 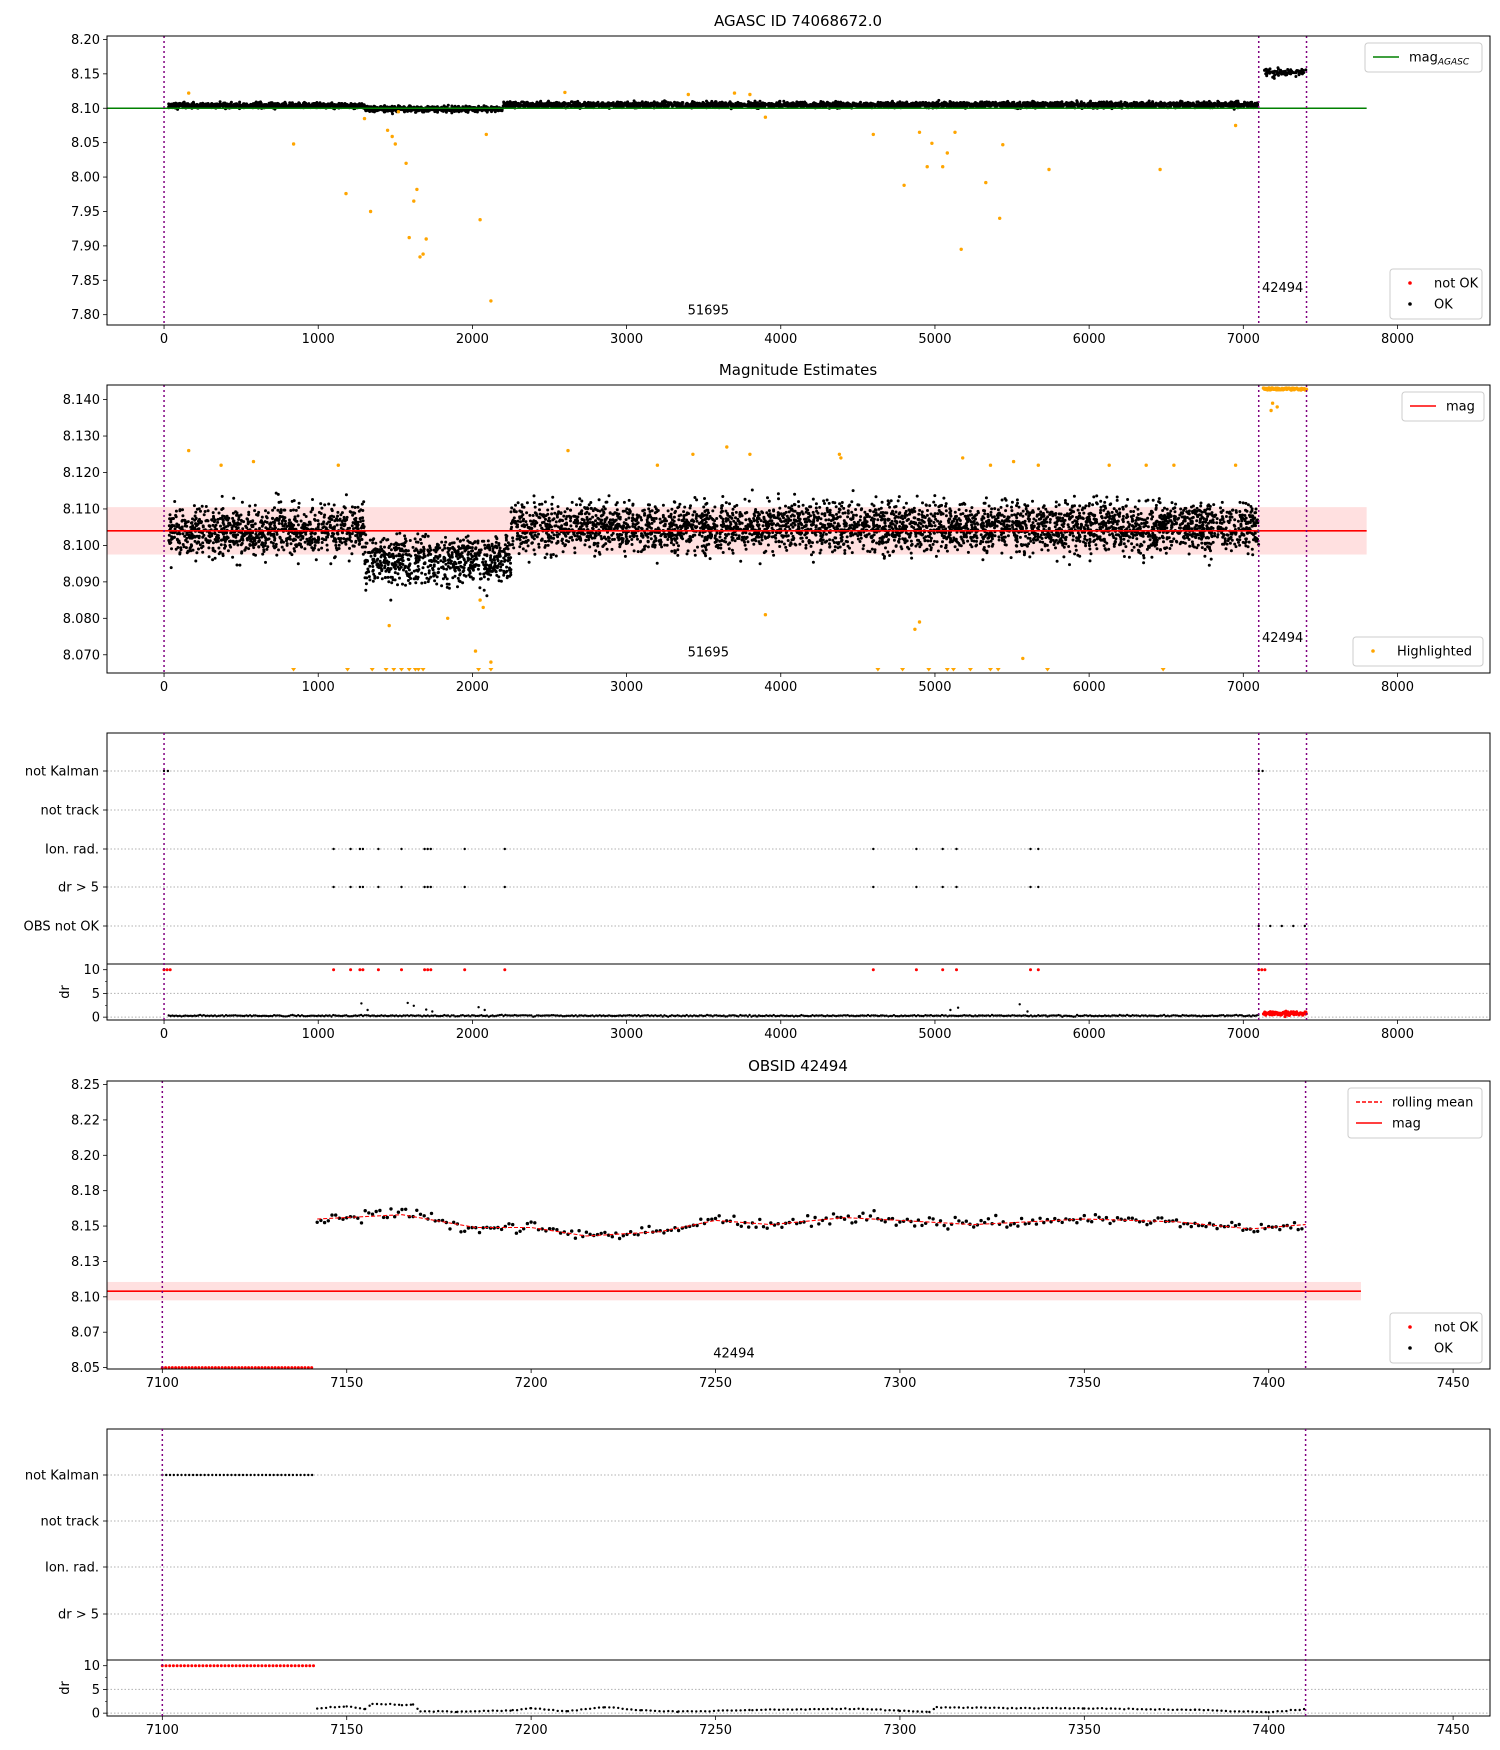 What do you see at coordinates (780, 339) in the screenshot?
I see `p1-xtick-label: 4000` at bounding box center [780, 339].